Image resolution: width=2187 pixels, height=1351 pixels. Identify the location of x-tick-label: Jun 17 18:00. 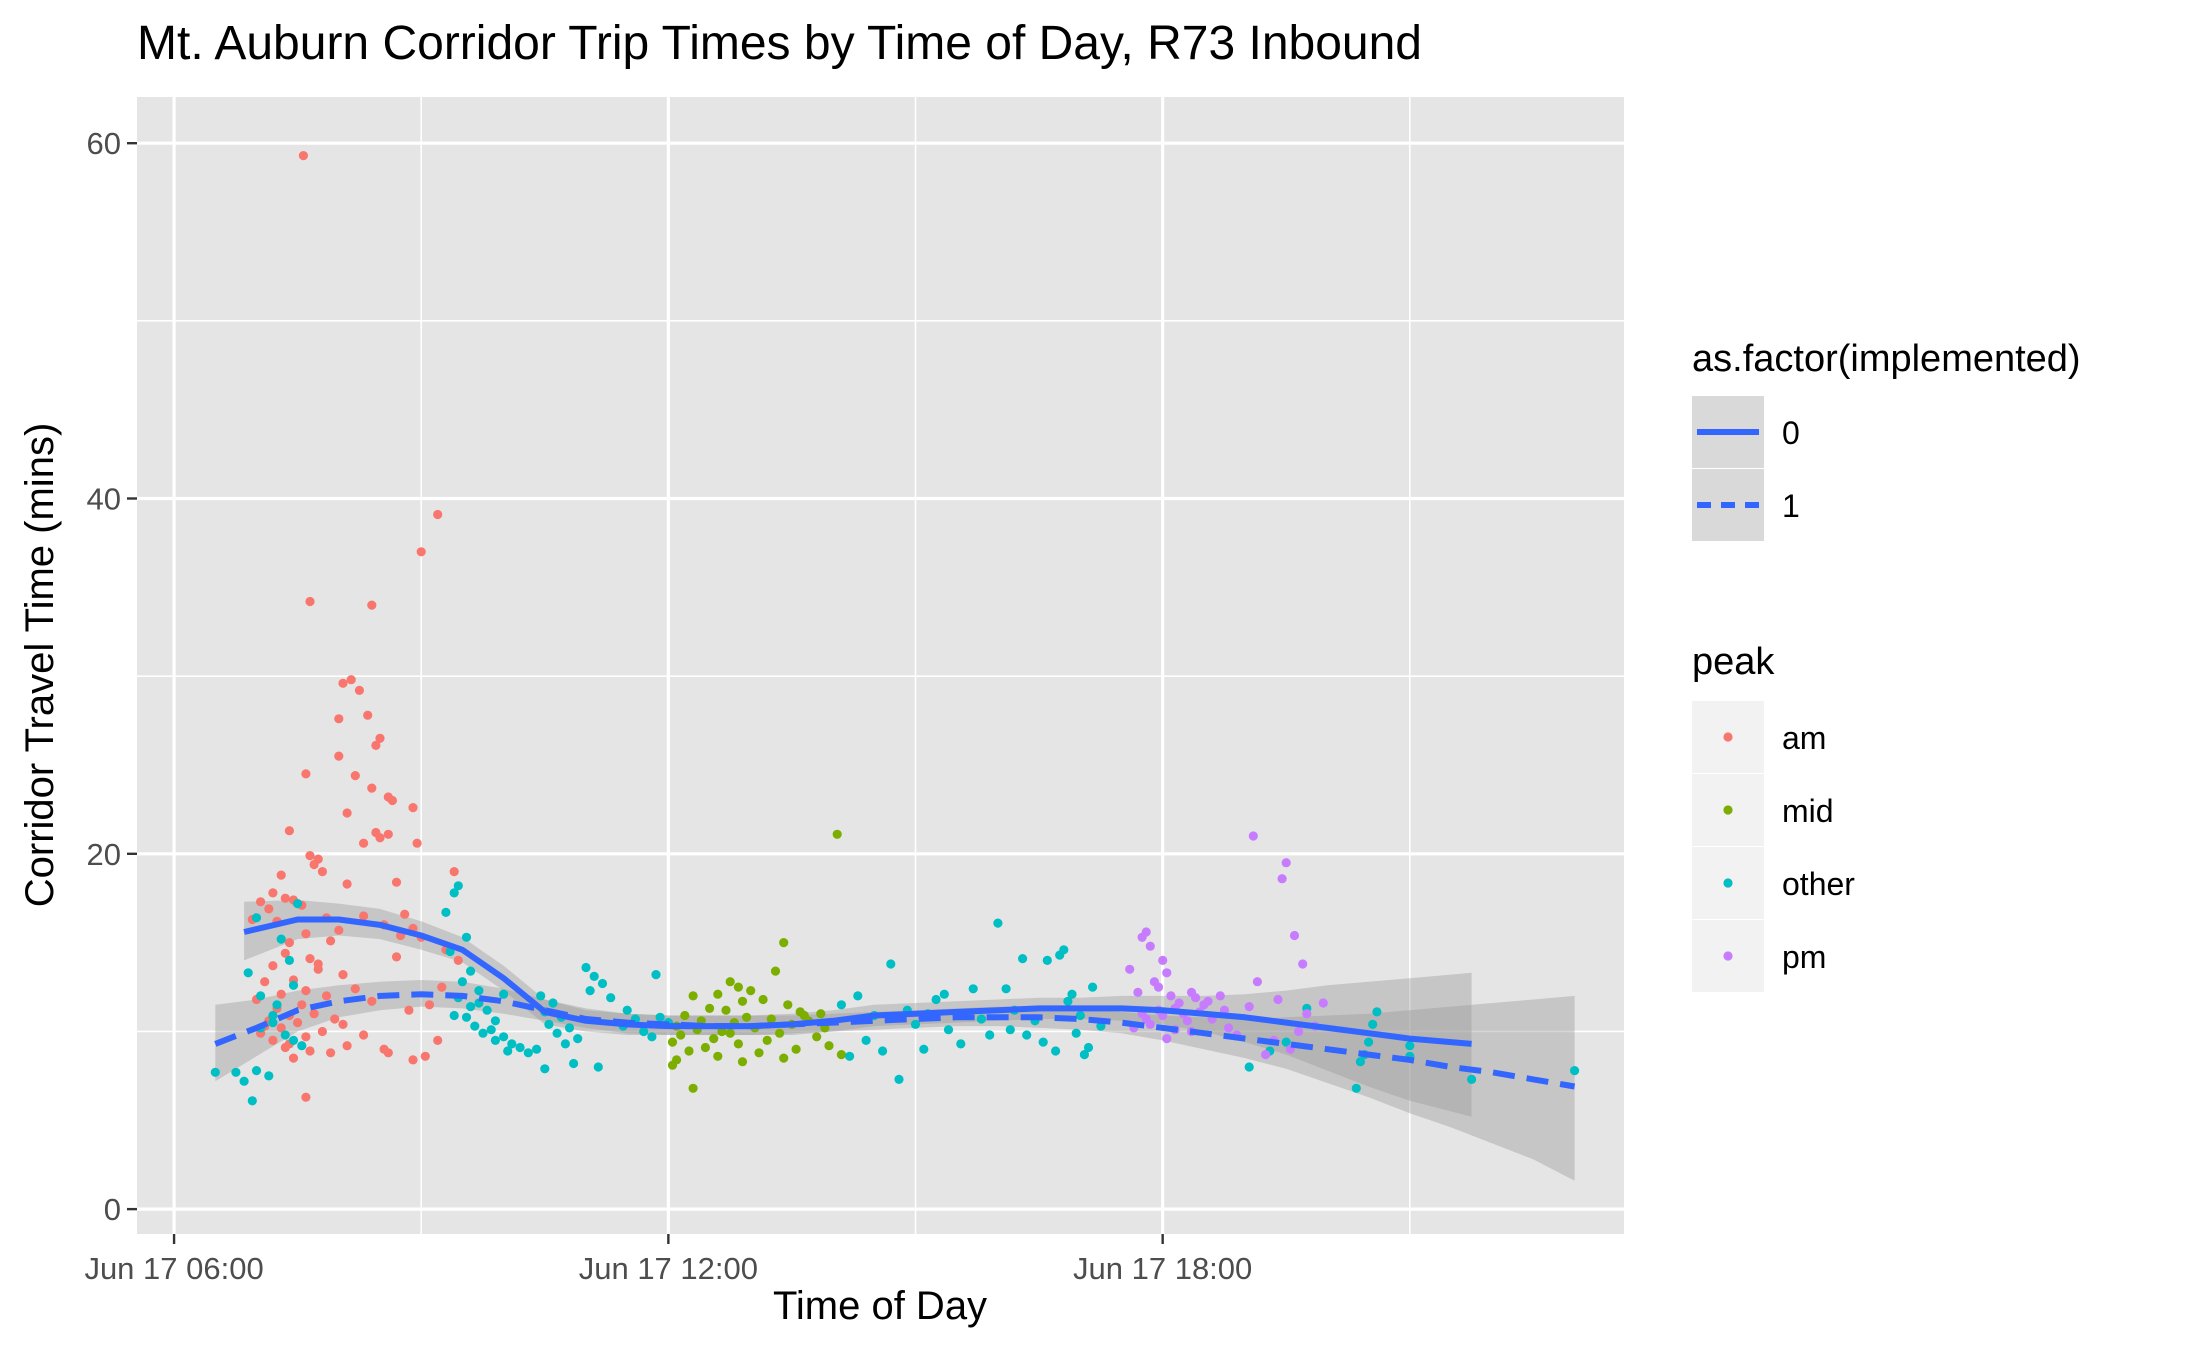
(1162, 1268).